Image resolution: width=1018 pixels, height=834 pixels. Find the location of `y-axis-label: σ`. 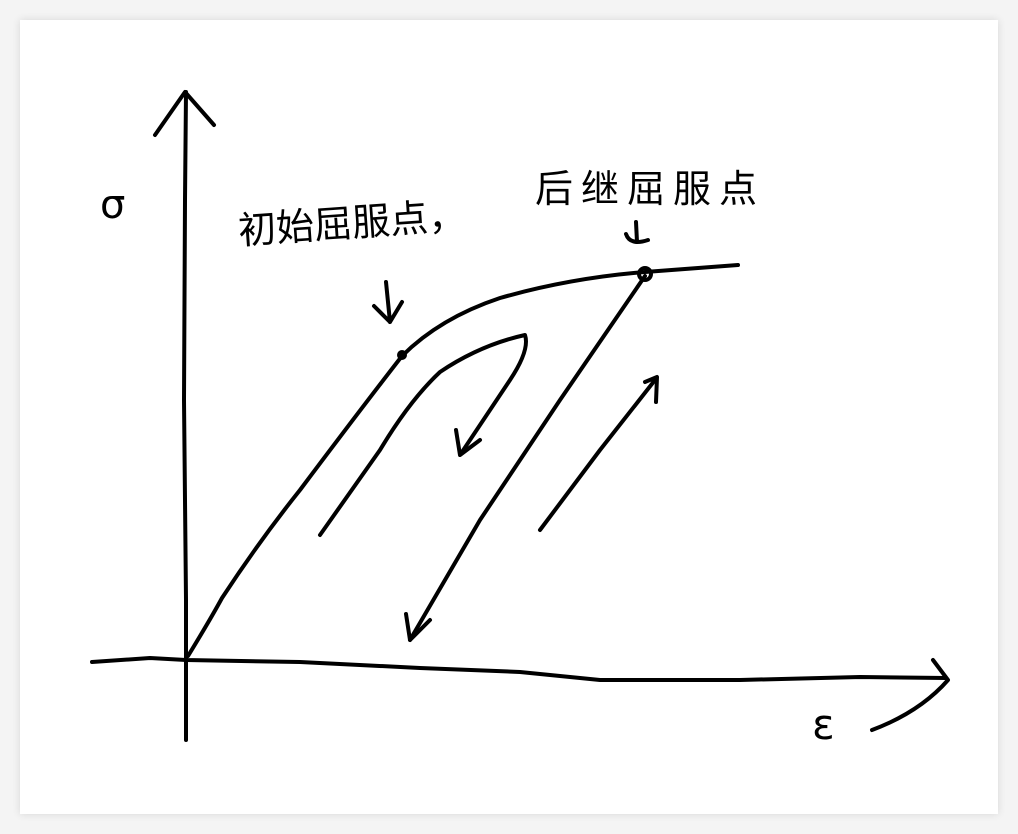

y-axis-label: σ is located at coordinates (113, 205).